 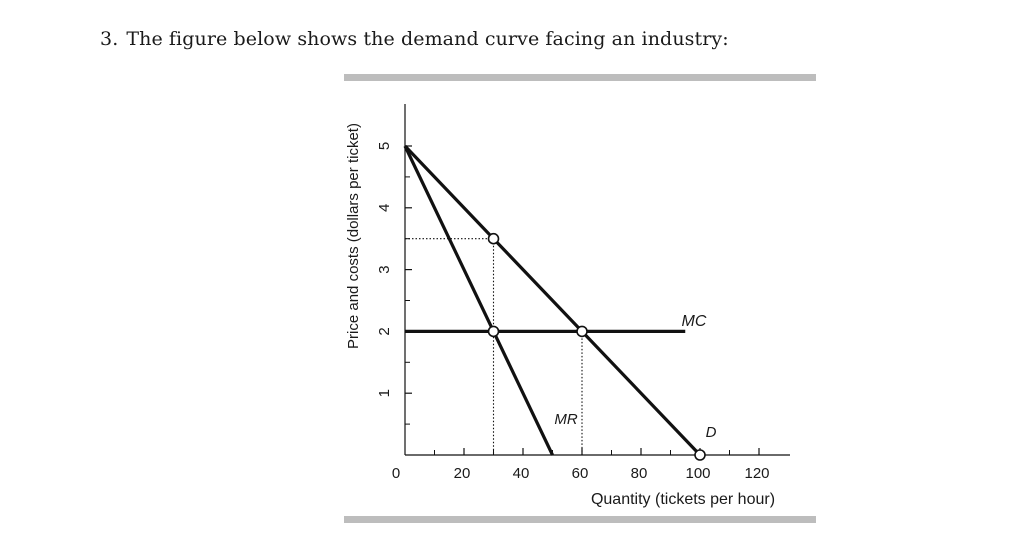 What do you see at coordinates (694, 321) in the screenshot?
I see `series-label-mc: MC` at bounding box center [694, 321].